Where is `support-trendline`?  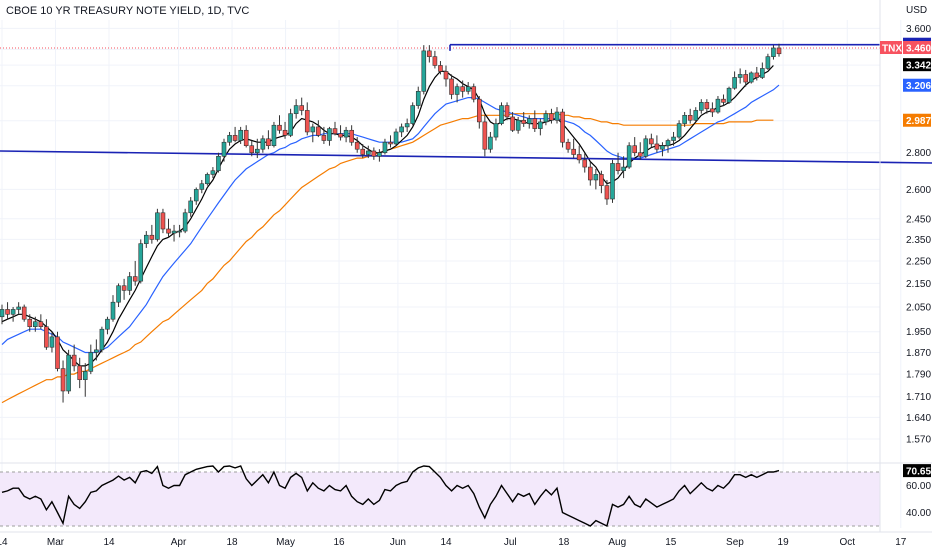 support-trendline is located at coordinates (466, 157).